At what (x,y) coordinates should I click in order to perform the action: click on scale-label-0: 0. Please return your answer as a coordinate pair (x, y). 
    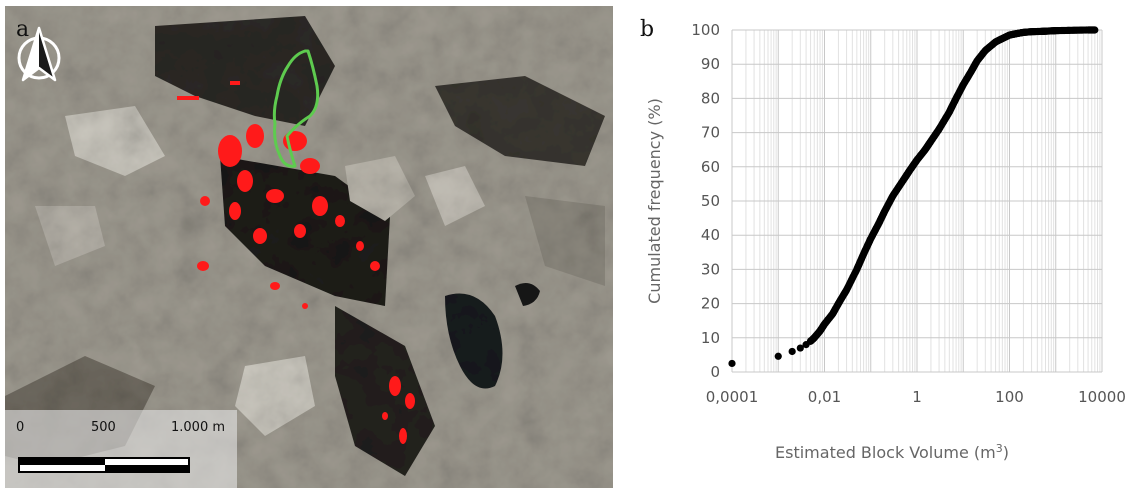
    Looking at the image, I should click on (20, 427).